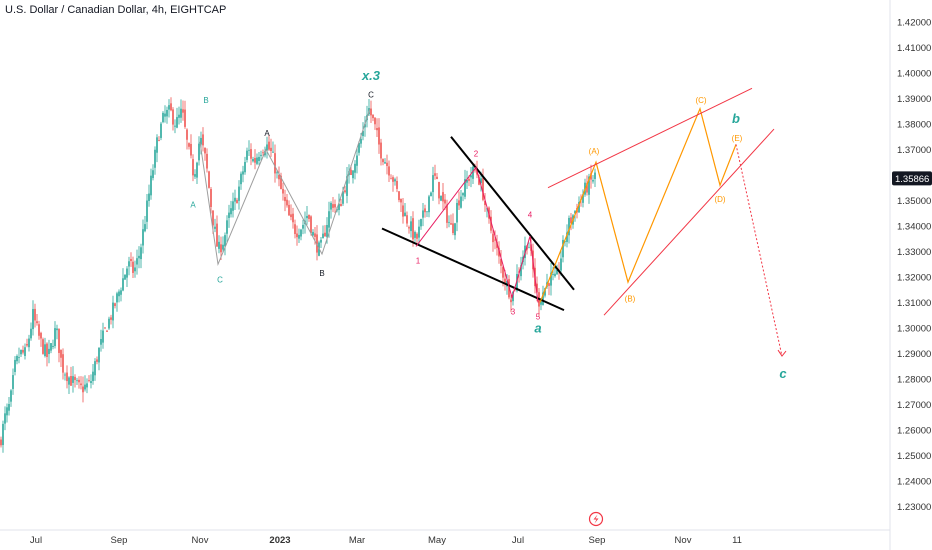 This screenshot has height=550, width=932. I want to click on wave-label: 3, so click(513, 311).